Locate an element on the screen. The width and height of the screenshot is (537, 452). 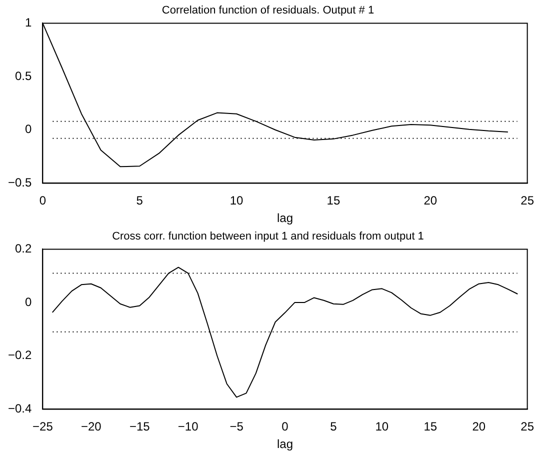
y-tick-label: −0.4 is located at coordinates (20, 409).